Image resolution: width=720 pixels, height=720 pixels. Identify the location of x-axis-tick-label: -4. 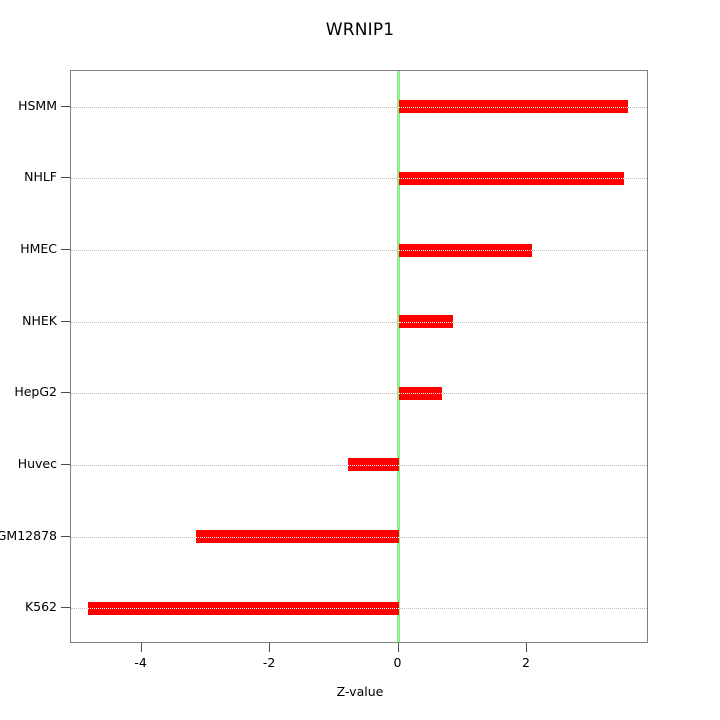
(140, 662).